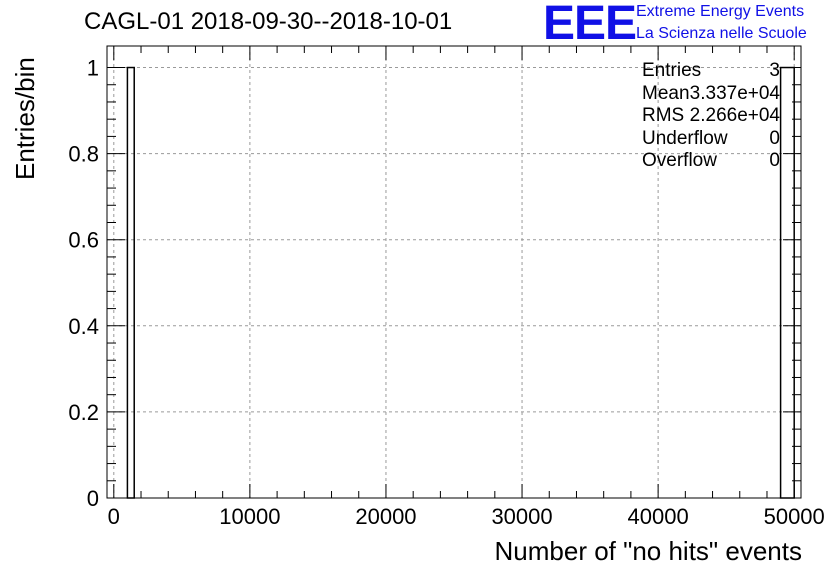  I want to click on y-tick-label: 0.2, so click(83, 412).